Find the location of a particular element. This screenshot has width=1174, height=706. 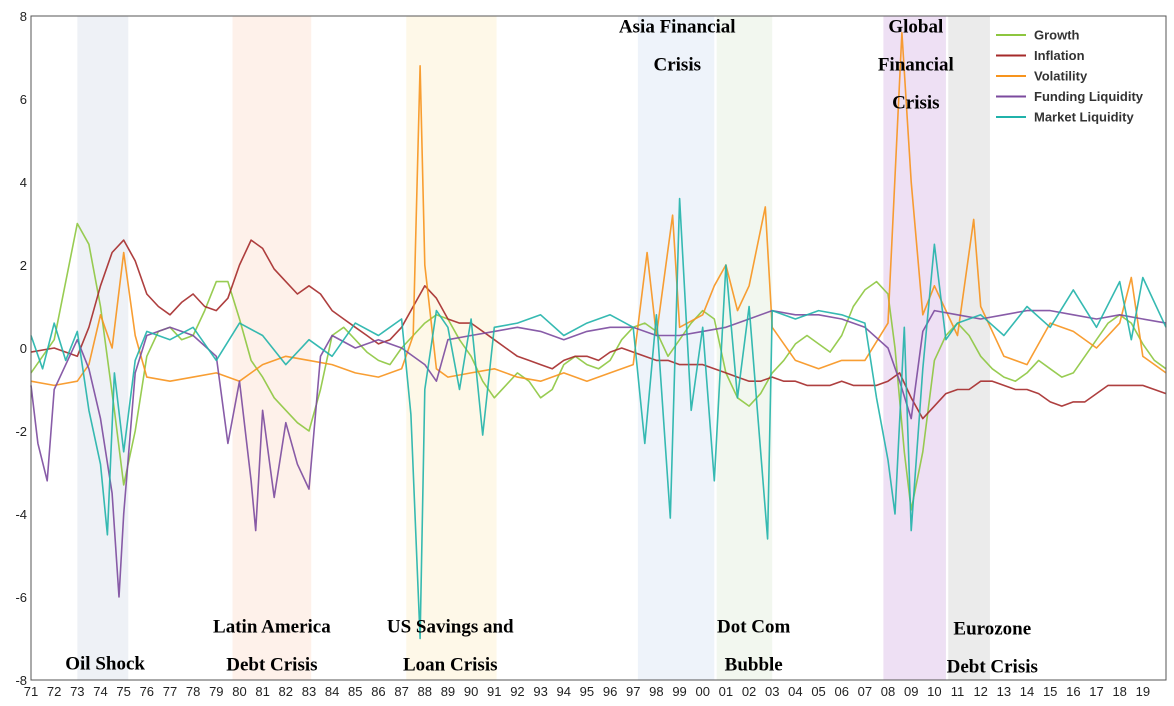

y-tick-label: 6 is located at coordinates (23, 99).